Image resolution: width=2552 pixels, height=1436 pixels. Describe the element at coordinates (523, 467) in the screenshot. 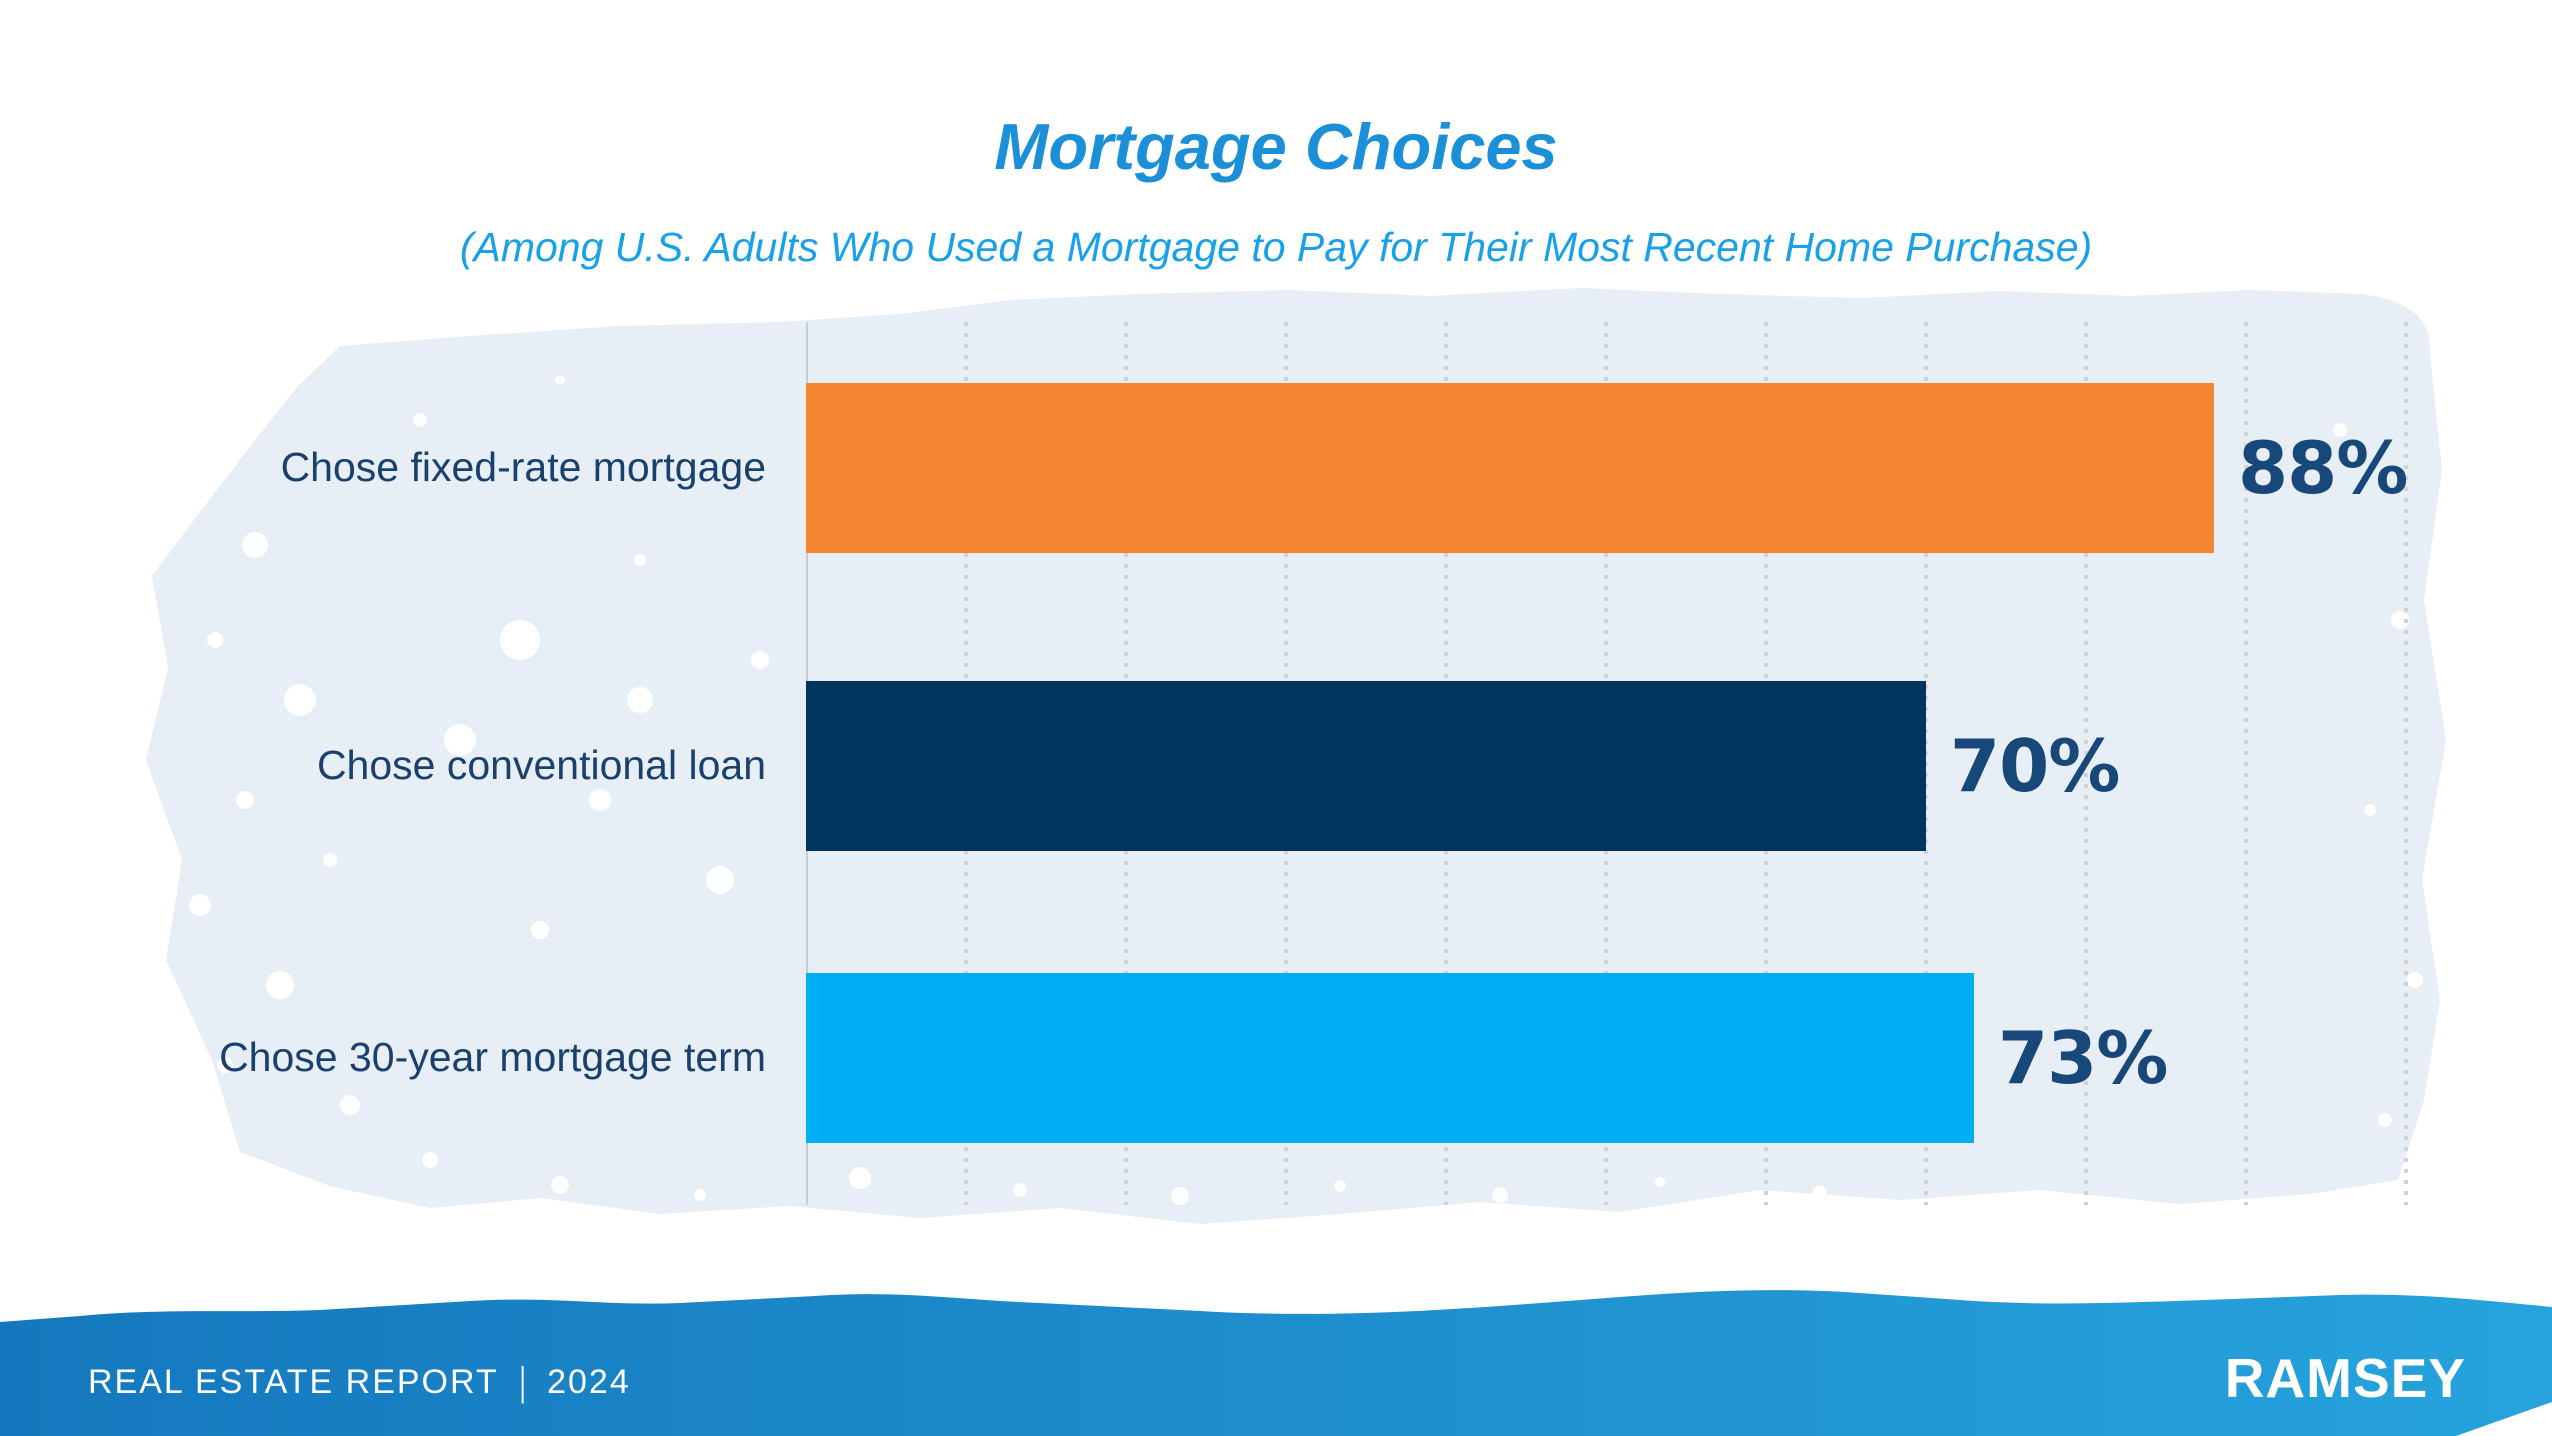

I see `category-label-fixed-rate: Chose fixed-rate mortgage` at that location.